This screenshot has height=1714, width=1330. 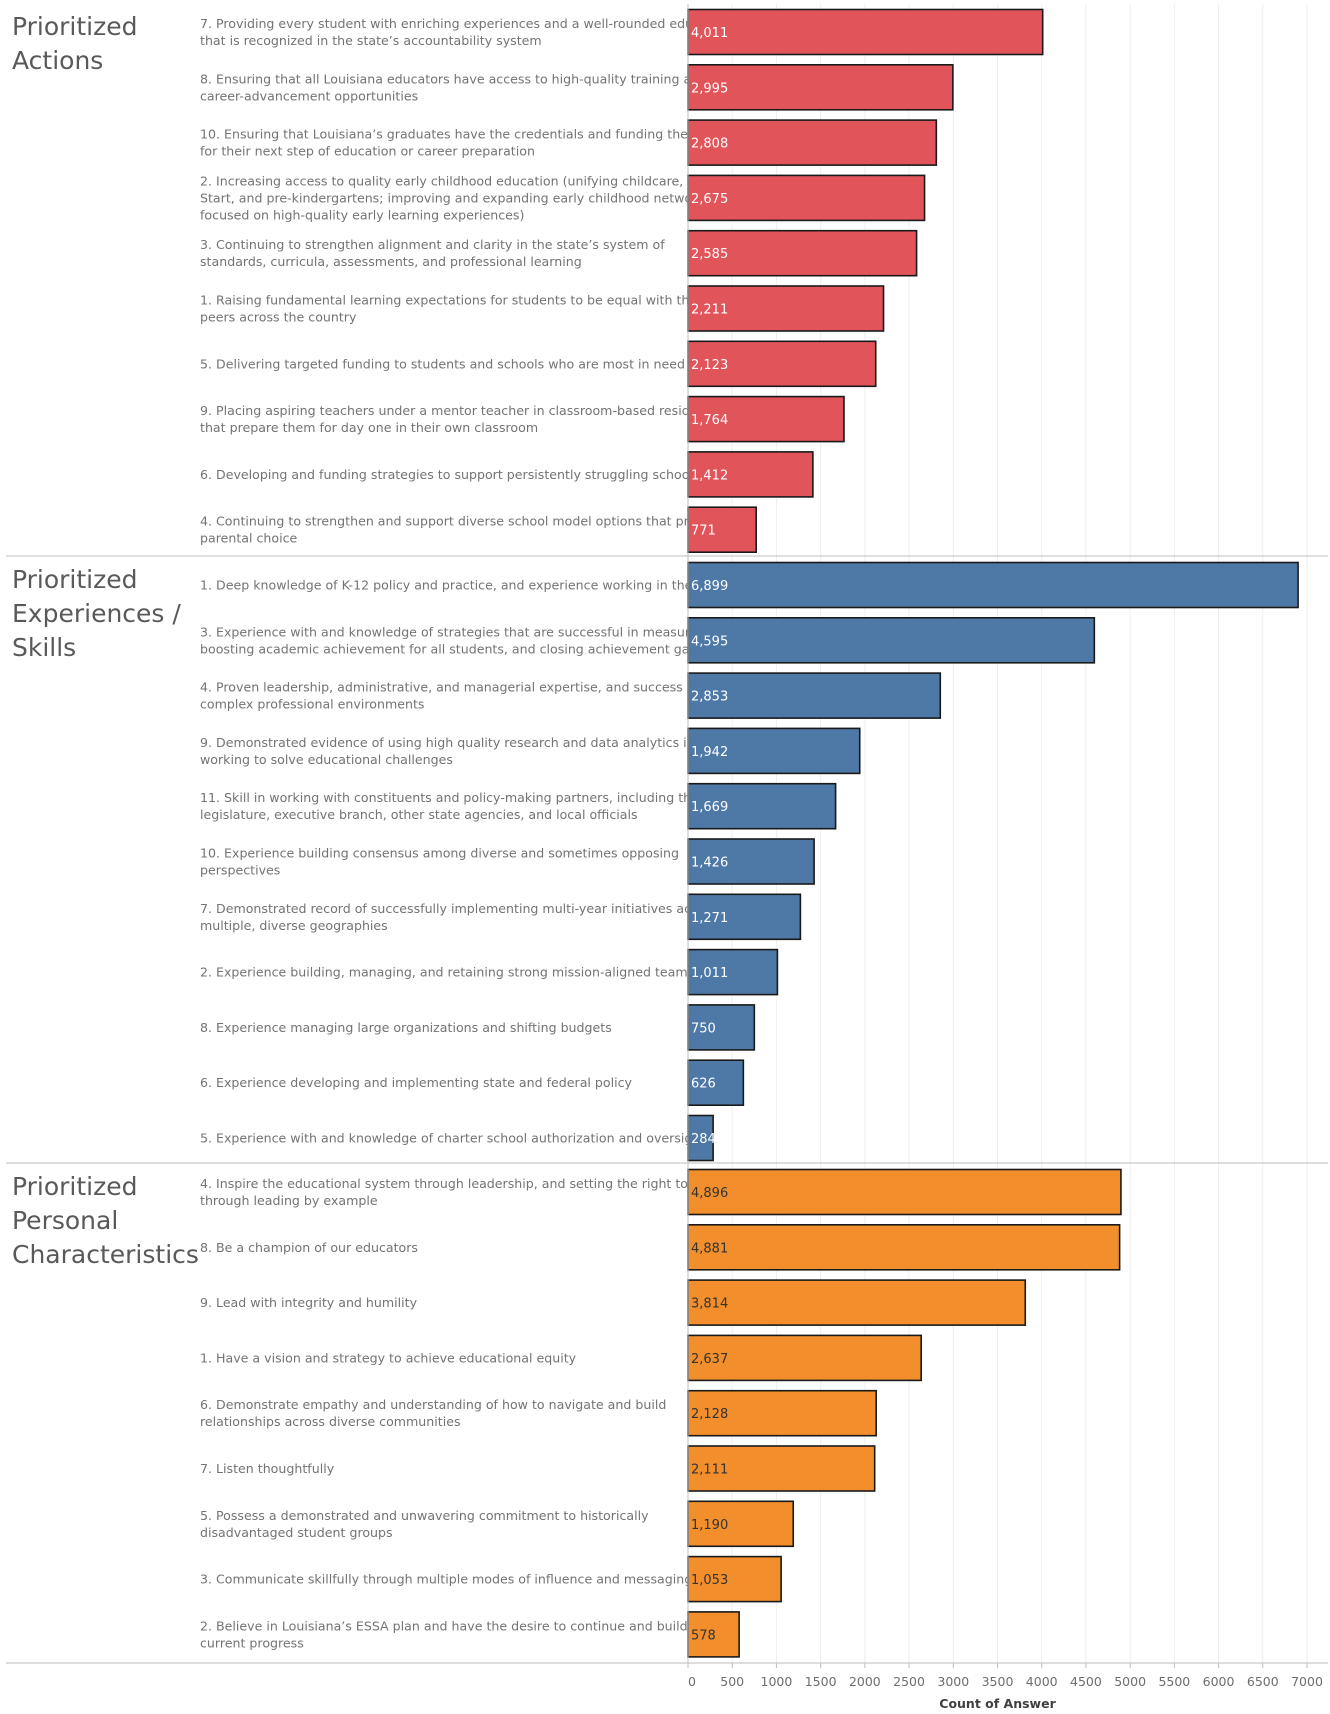 What do you see at coordinates (709, 863) in the screenshot?
I see `data-label: 1,426` at bounding box center [709, 863].